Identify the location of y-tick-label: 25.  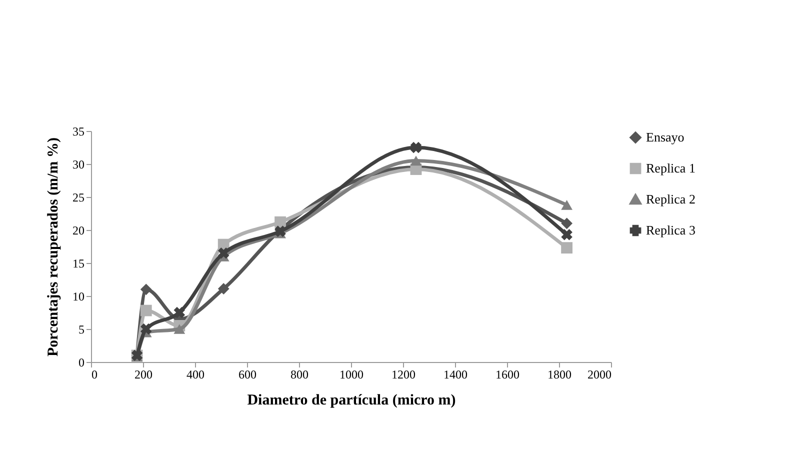
(78, 197).